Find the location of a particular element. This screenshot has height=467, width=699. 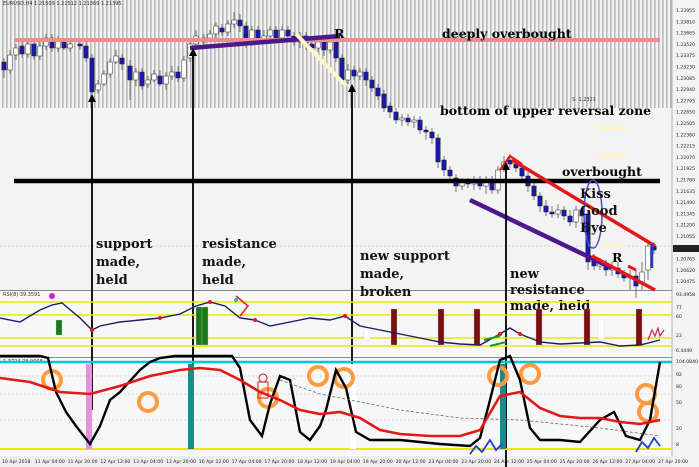

new-resistance-annotation: resistance is located at coordinates (547, 290).